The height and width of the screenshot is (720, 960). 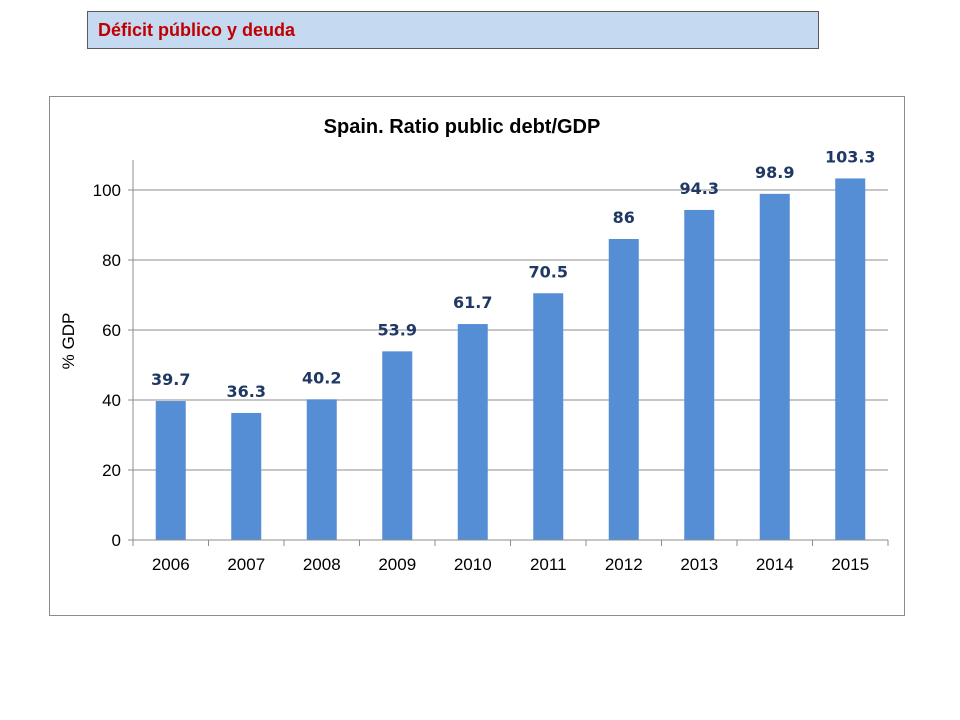 What do you see at coordinates (170, 470) in the screenshot?
I see `bar-2006` at bounding box center [170, 470].